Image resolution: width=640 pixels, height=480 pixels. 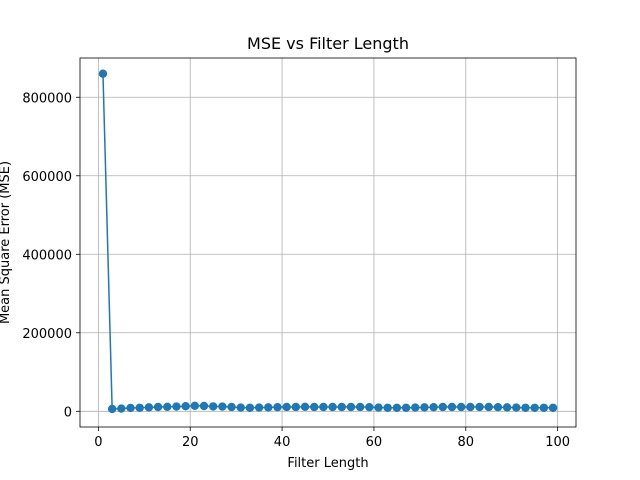 I want to click on x-axis-label: Filter Length, so click(x=327, y=463).